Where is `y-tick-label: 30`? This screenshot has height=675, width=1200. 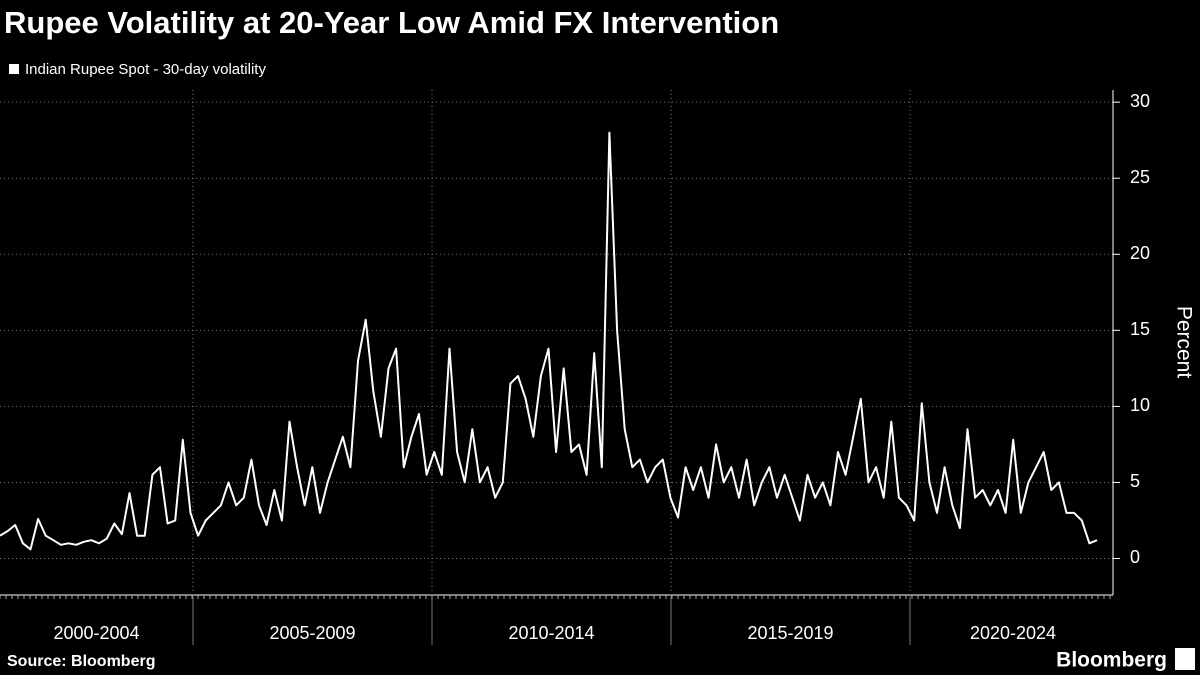 y-tick-label: 30 is located at coordinates (1140, 101).